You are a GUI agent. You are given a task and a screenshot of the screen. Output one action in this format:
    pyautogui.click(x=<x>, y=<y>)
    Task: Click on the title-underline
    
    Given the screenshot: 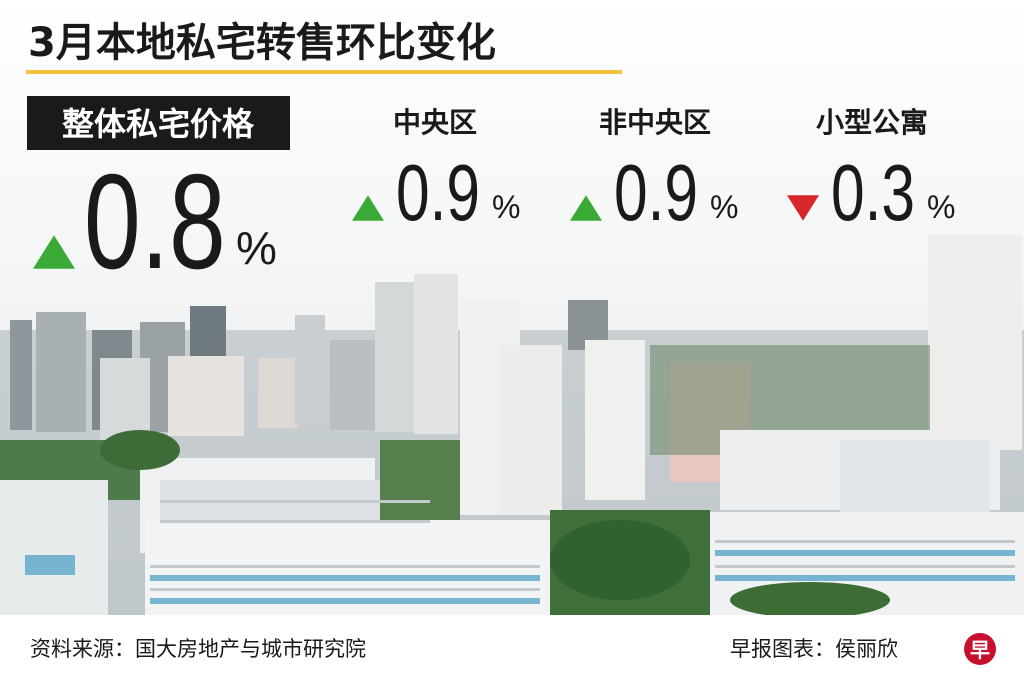 What is the action you would take?
    pyautogui.click(x=324, y=72)
    